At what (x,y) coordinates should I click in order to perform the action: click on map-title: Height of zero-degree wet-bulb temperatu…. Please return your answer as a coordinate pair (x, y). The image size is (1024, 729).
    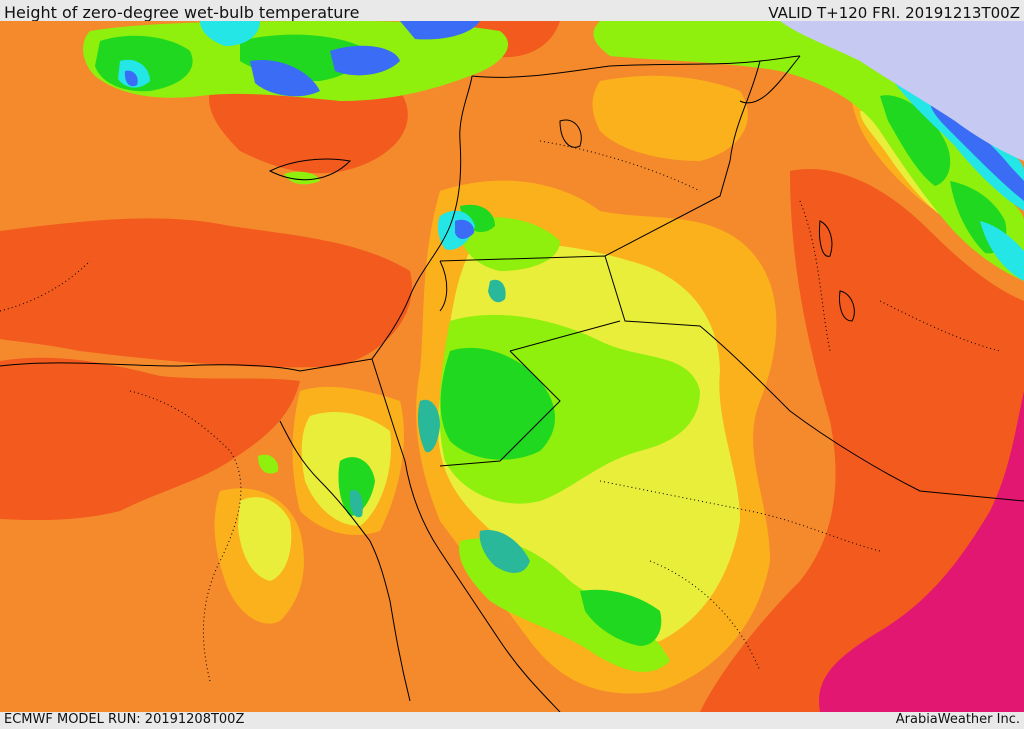
    Looking at the image, I should click on (182, 12).